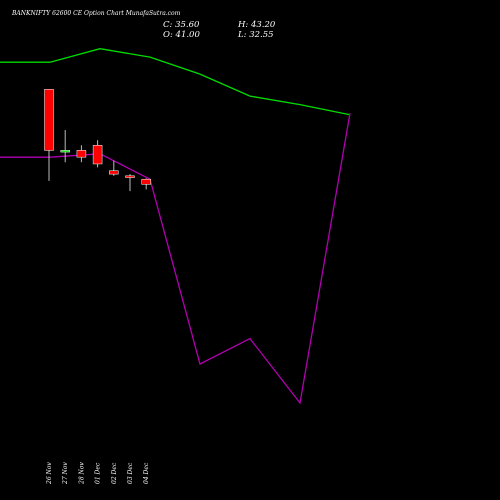  Describe the element at coordinates (181, 35) in the screenshot. I see `open-value: O: 41.00` at that location.